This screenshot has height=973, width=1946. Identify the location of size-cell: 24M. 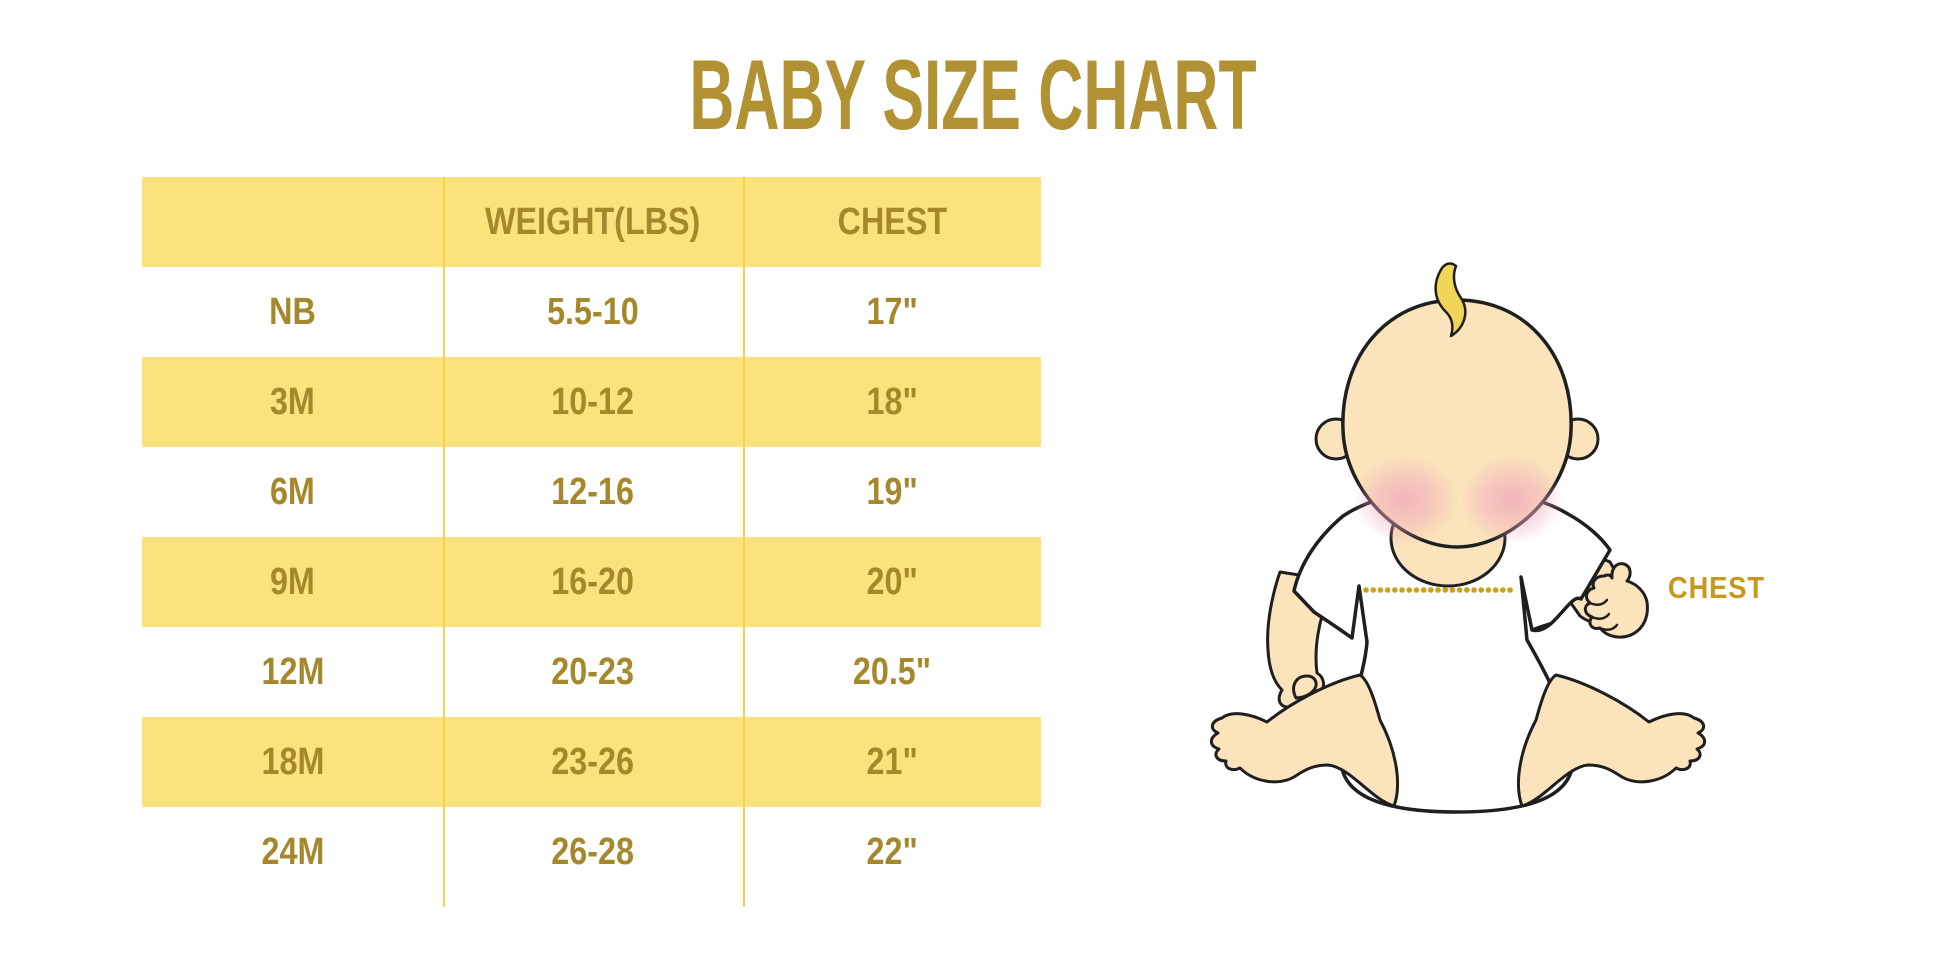
(292, 852).